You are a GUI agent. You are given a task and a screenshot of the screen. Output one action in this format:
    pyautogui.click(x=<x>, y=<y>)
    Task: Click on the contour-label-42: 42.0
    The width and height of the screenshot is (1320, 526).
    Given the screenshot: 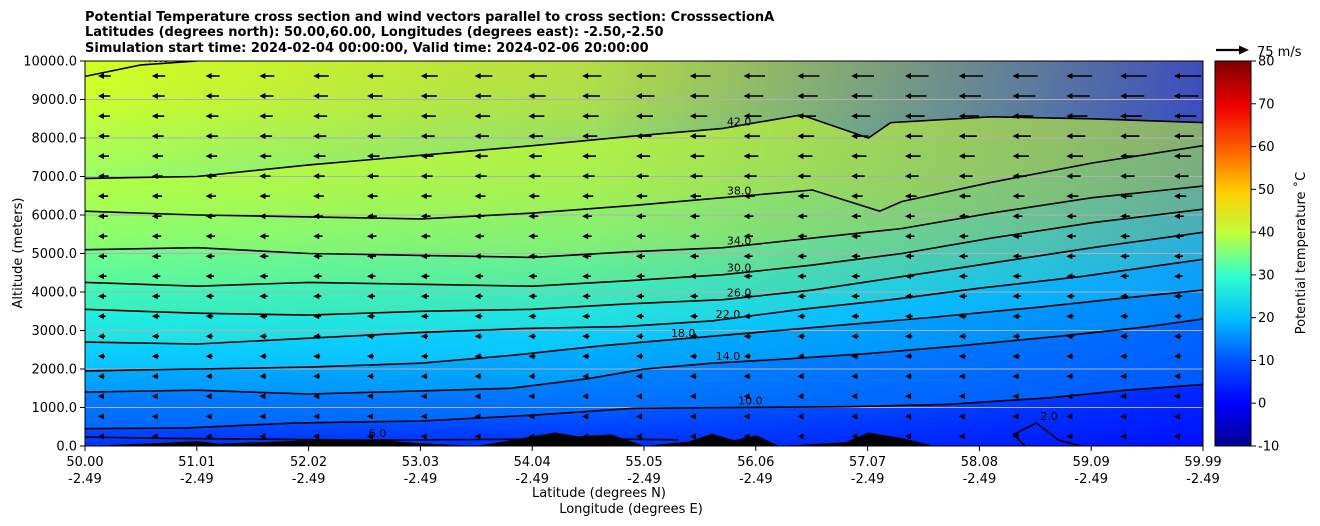 What is the action you would take?
    pyautogui.click(x=739, y=121)
    